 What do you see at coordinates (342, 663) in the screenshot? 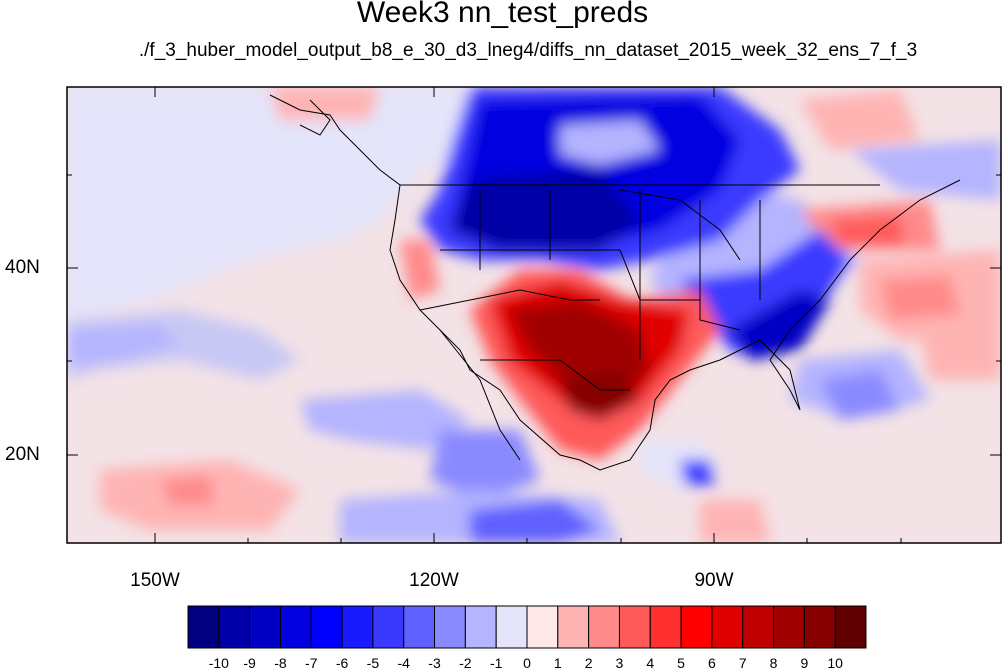
I see `colorbar-tick-label: -6` at bounding box center [342, 663].